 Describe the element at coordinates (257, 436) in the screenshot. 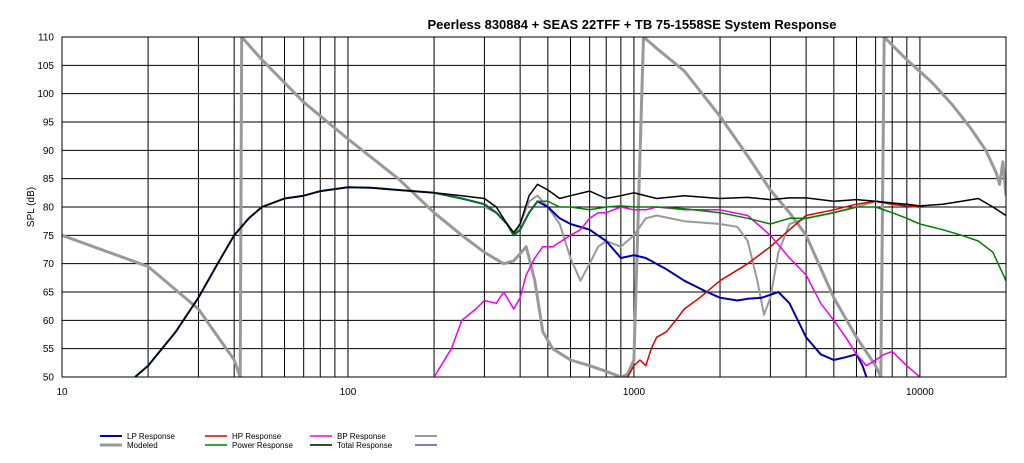

I see `legend-label: HP Response` at that location.